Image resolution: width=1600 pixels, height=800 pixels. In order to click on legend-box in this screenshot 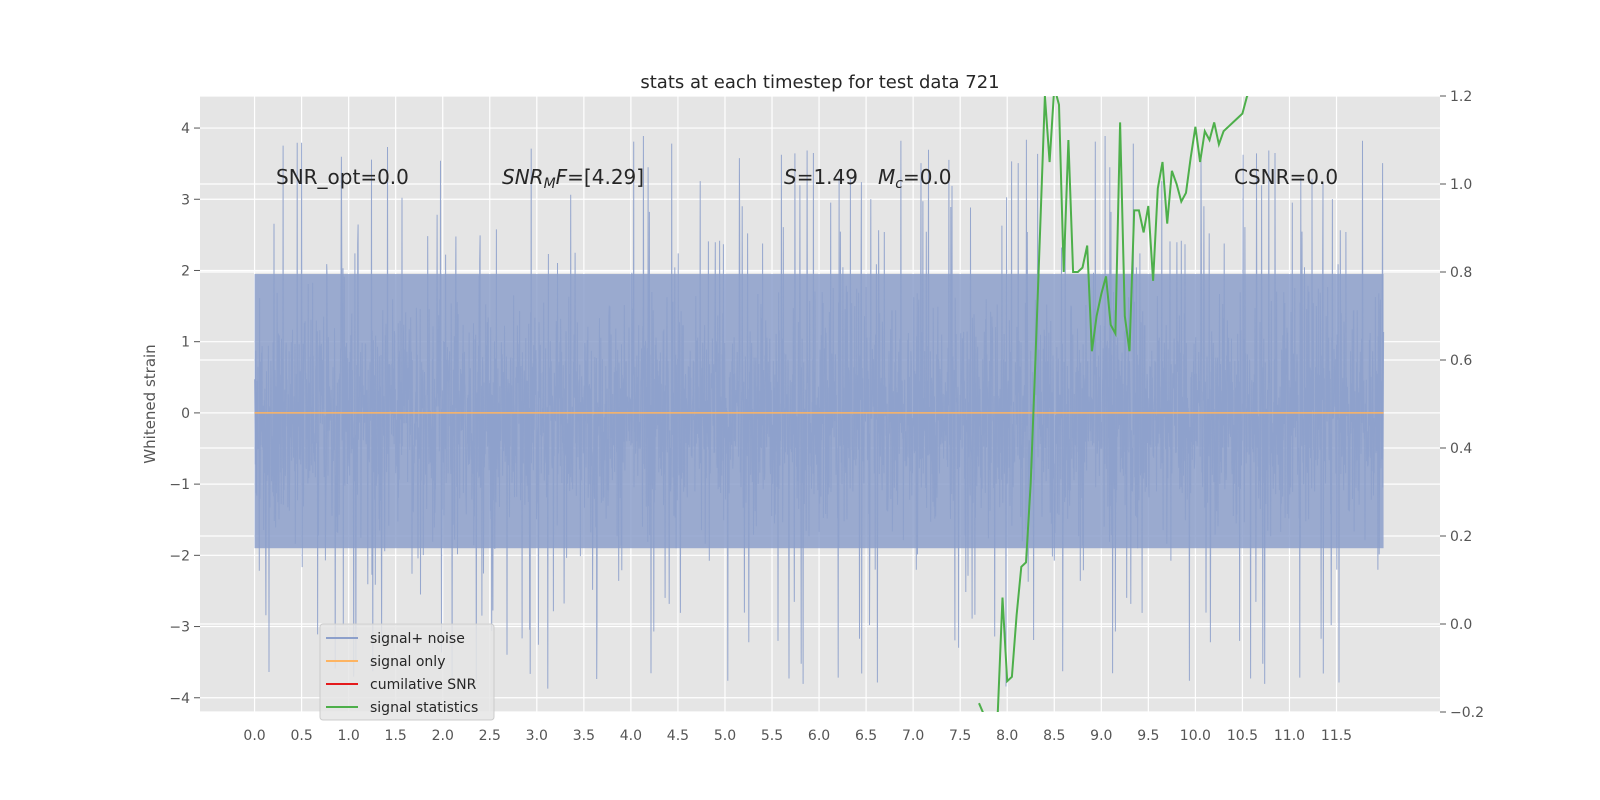, I will do `click(407, 672)`.